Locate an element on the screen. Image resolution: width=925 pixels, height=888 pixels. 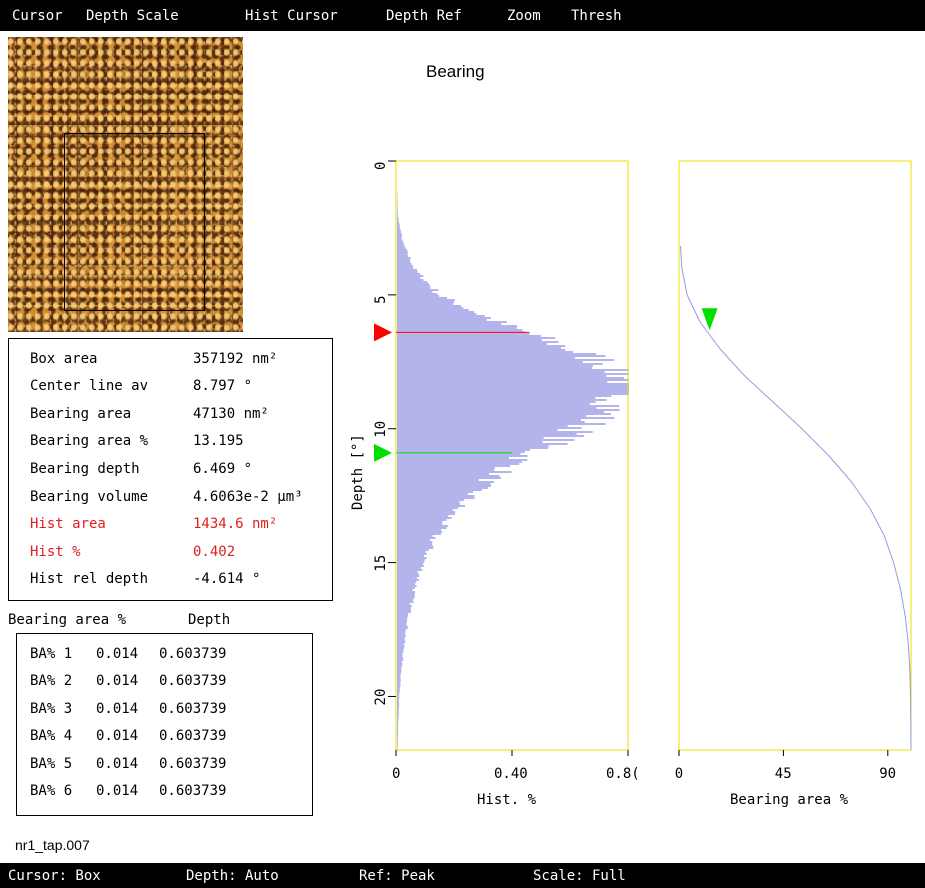
menu-hist-cursor: Hist Cursor is located at coordinates (291, 16).